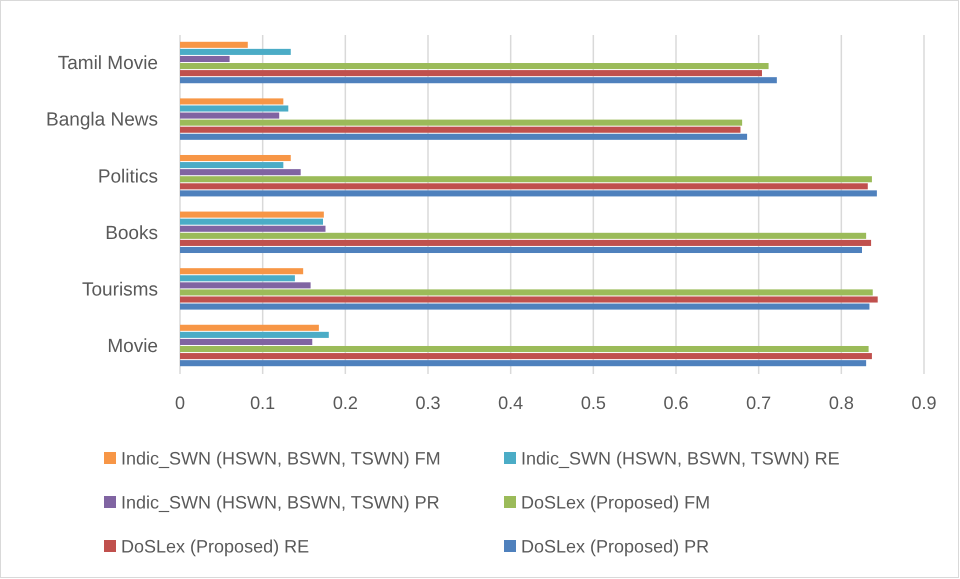 The height and width of the screenshot is (579, 960). Describe the element at coordinates (180, 402) in the screenshot. I see `x-tick-label: 0` at that location.